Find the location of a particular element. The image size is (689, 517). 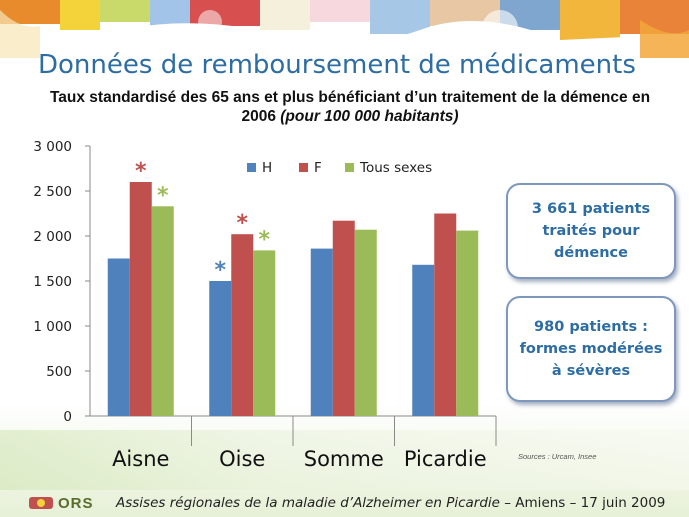

legend-label: H is located at coordinates (267, 168).